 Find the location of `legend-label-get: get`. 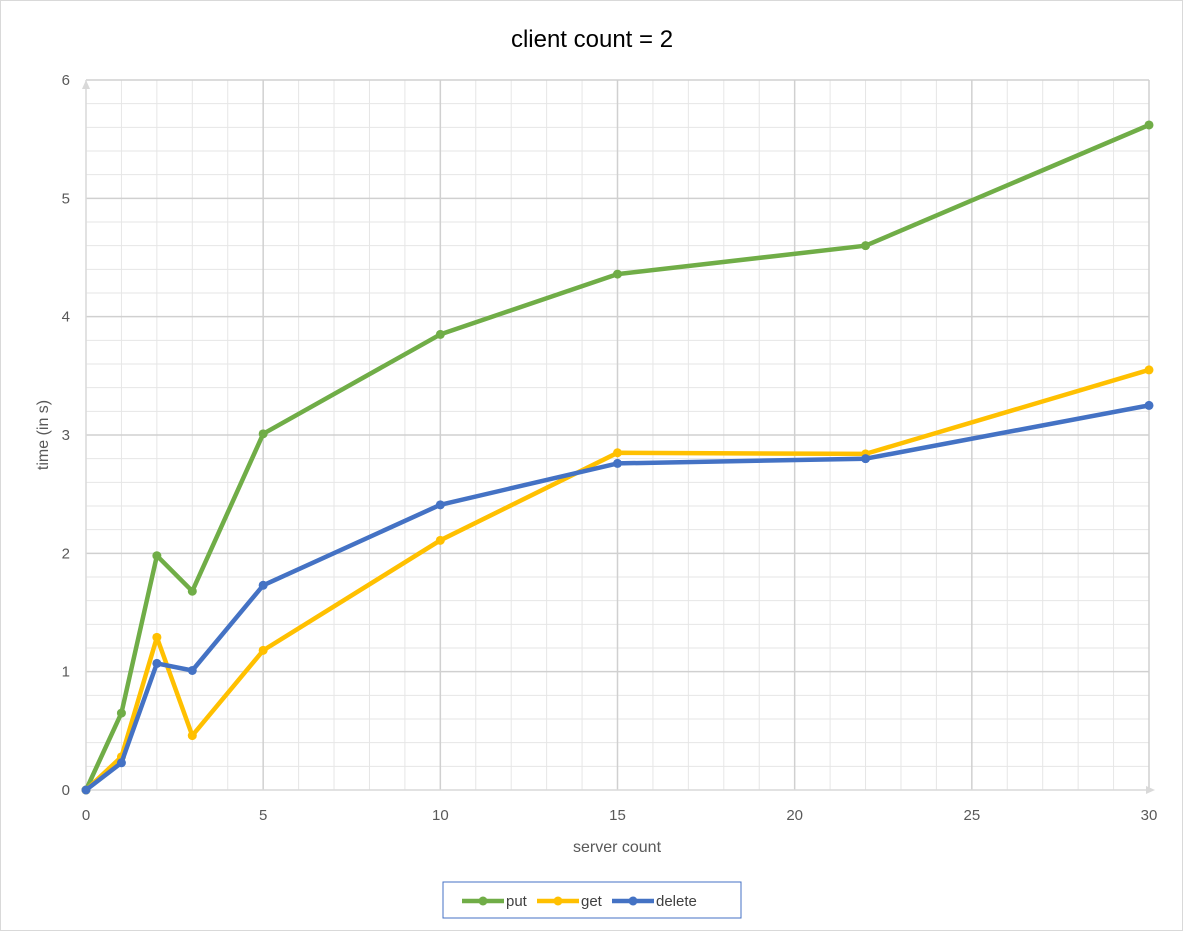

legend-label-get: get is located at coordinates (592, 901).